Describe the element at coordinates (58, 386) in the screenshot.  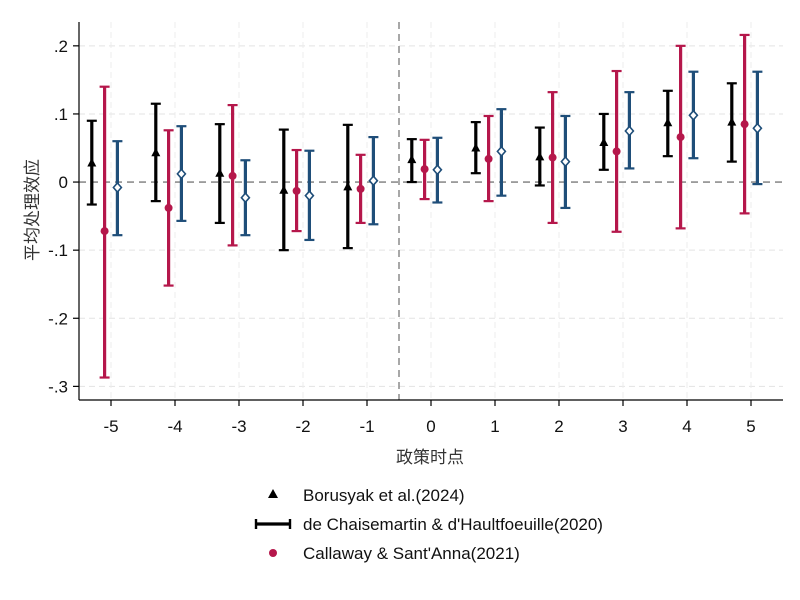
I see `y-tick-label: -.3` at that location.